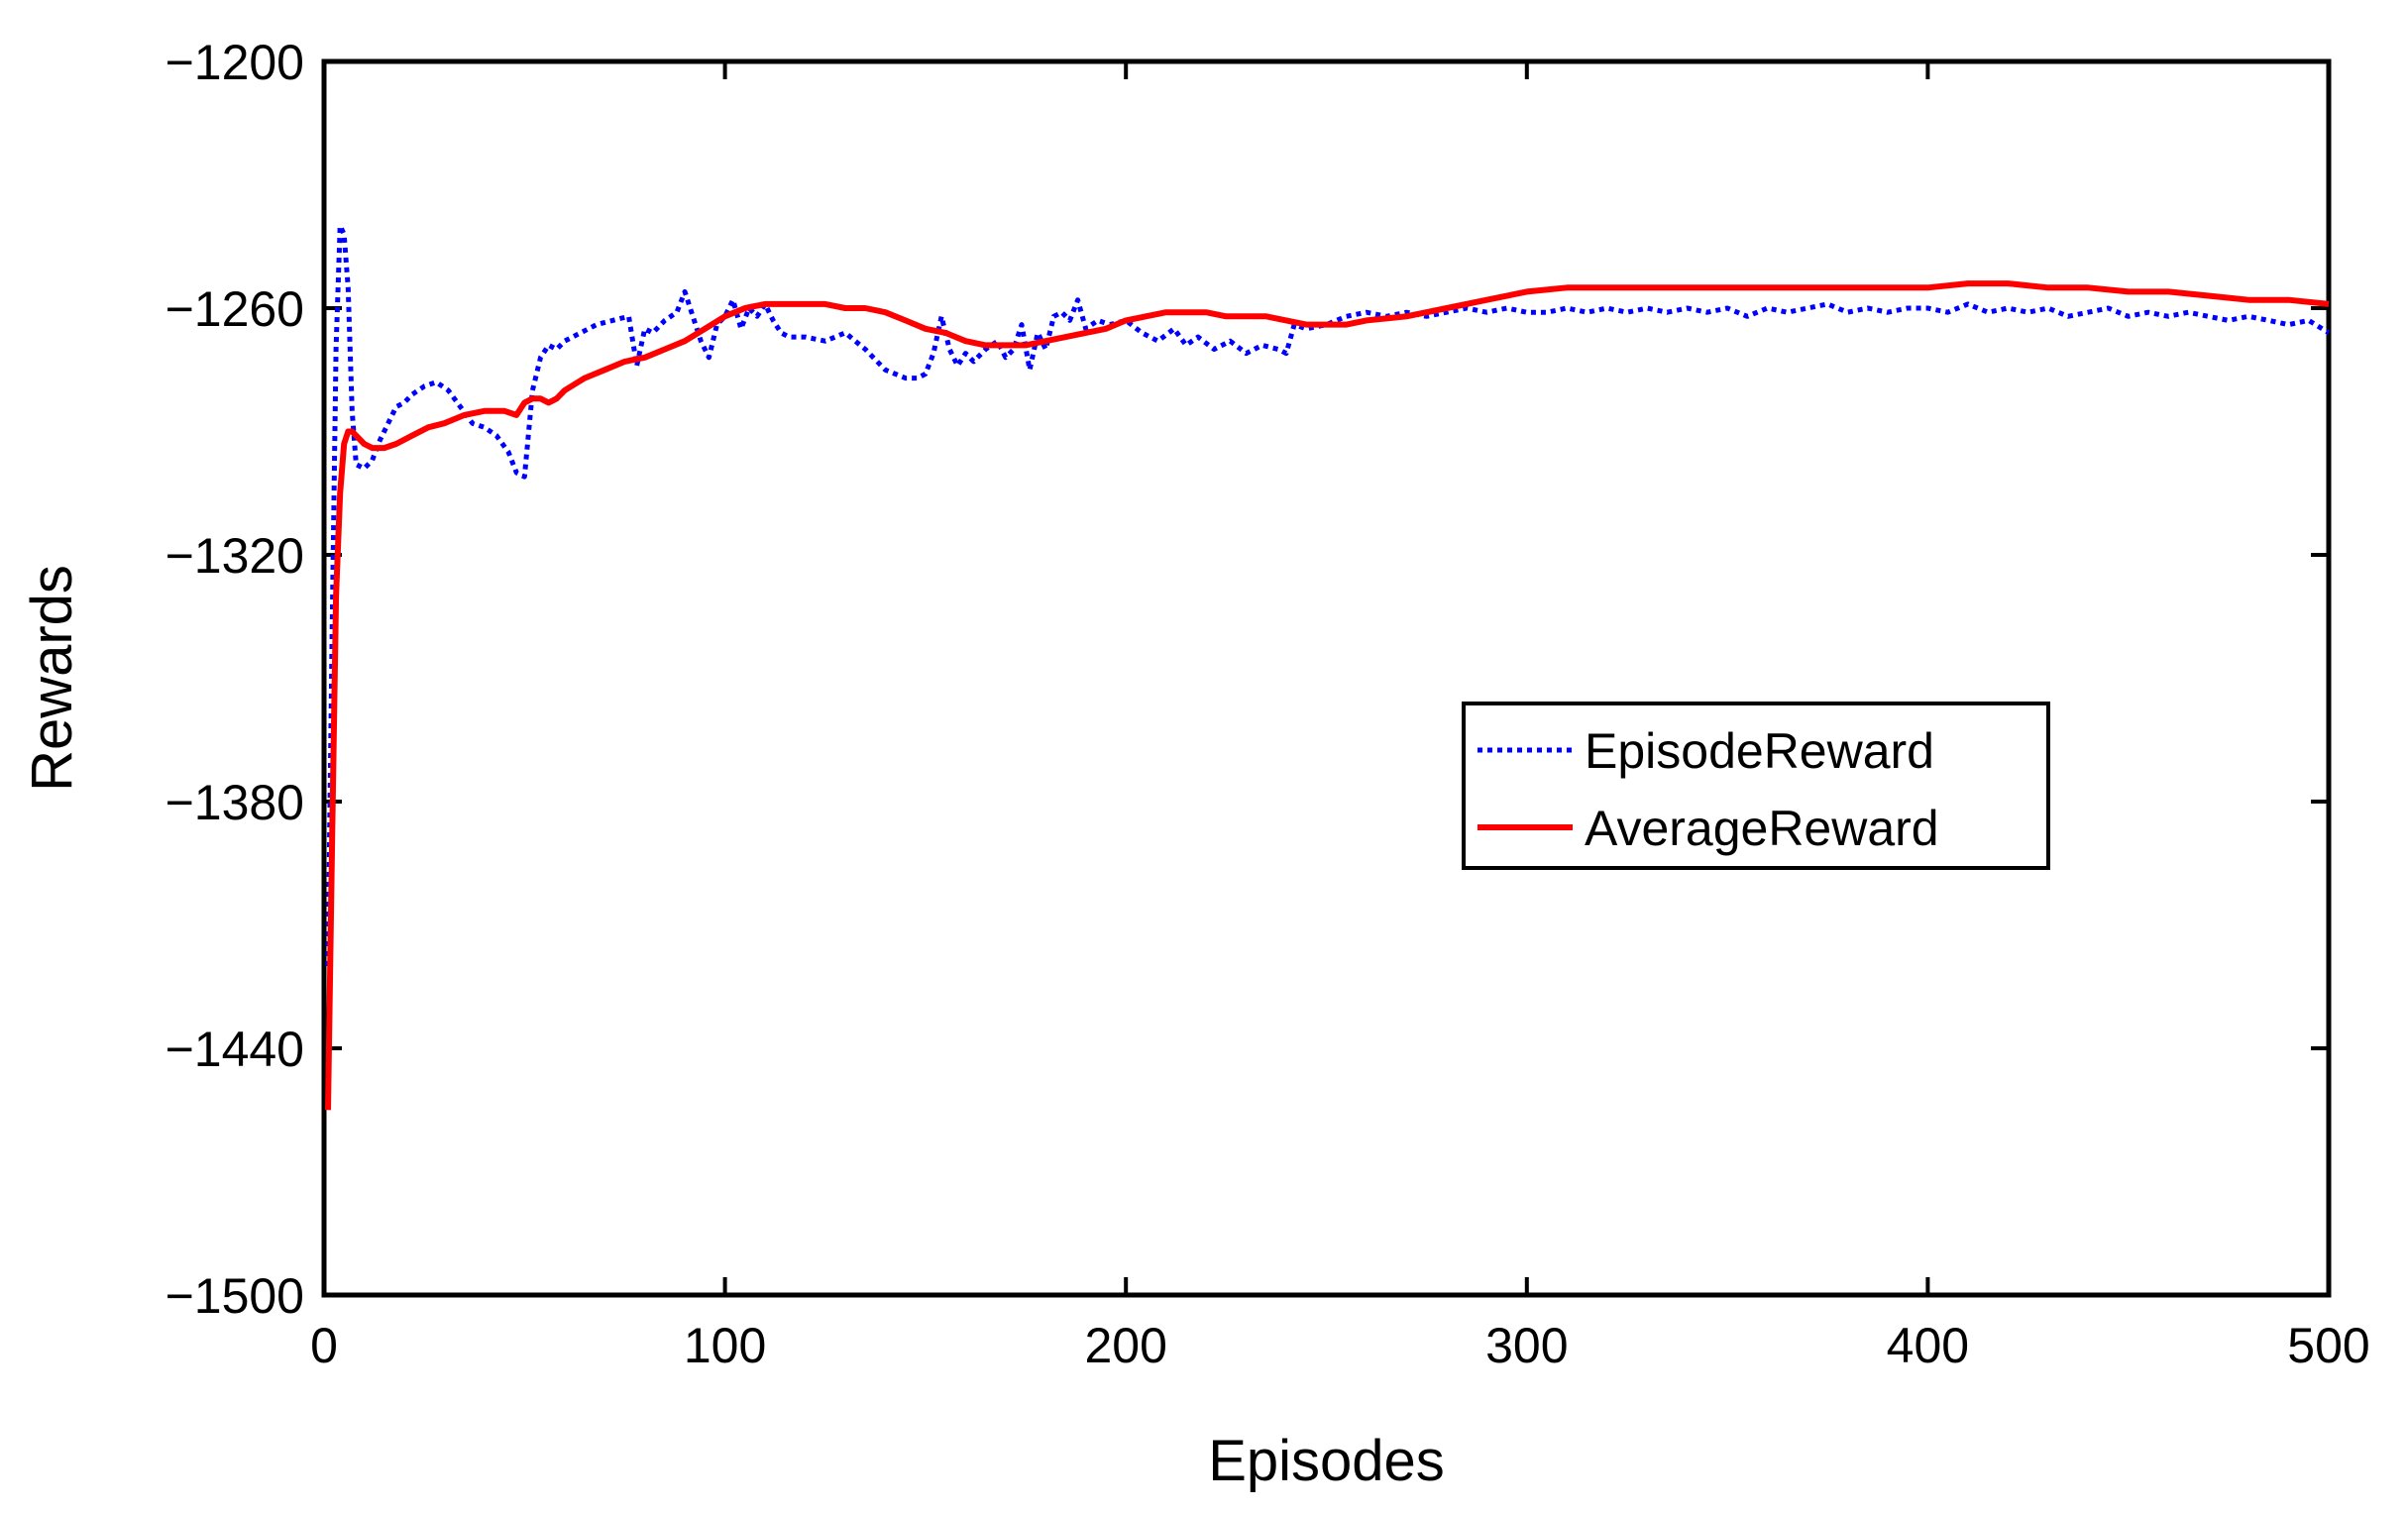 The height and width of the screenshot is (1514, 2408). What do you see at coordinates (234, 1049) in the screenshot?
I see `y-tick-label: −1440` at bounding box center [234, 1049].